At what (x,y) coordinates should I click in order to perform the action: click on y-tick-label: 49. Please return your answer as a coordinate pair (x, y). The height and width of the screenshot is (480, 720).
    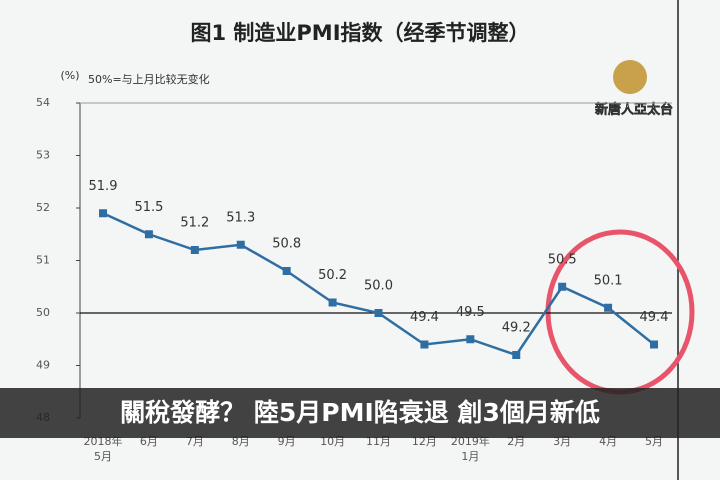
    Looking at the image, I should click on (43, 365).